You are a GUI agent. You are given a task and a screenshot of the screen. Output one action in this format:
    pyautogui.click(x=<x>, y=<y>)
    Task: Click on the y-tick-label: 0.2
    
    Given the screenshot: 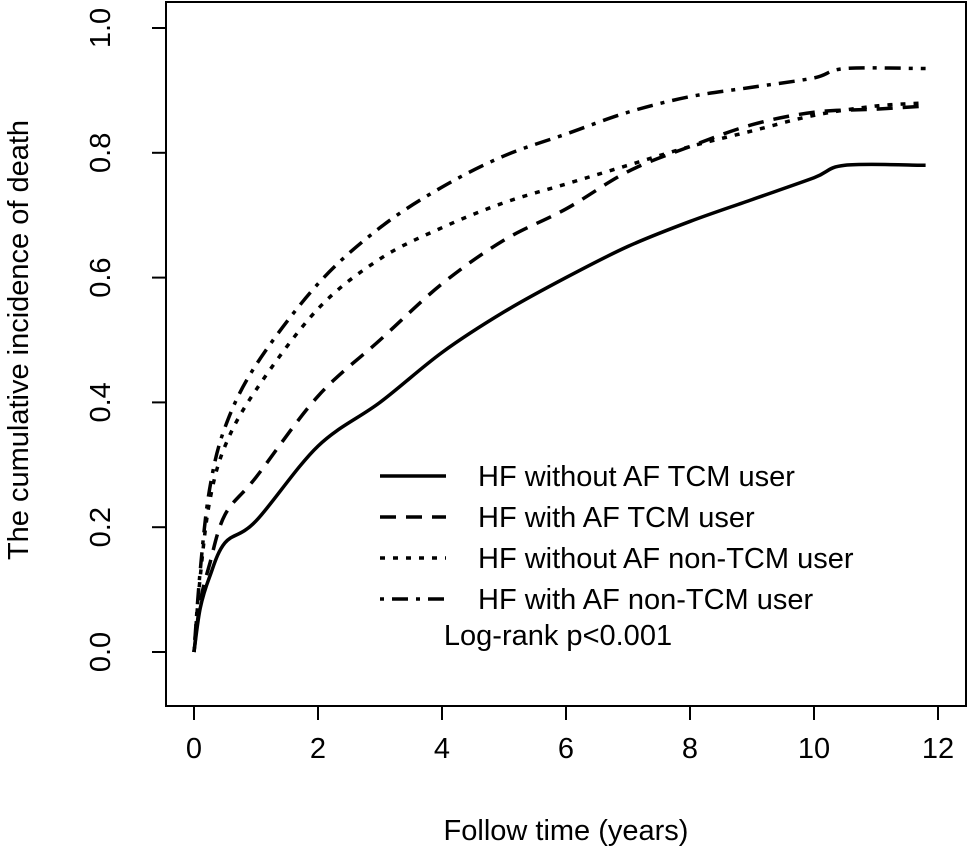 What is the action you would take?
    pyautogui.click(x=101, y=527)
    